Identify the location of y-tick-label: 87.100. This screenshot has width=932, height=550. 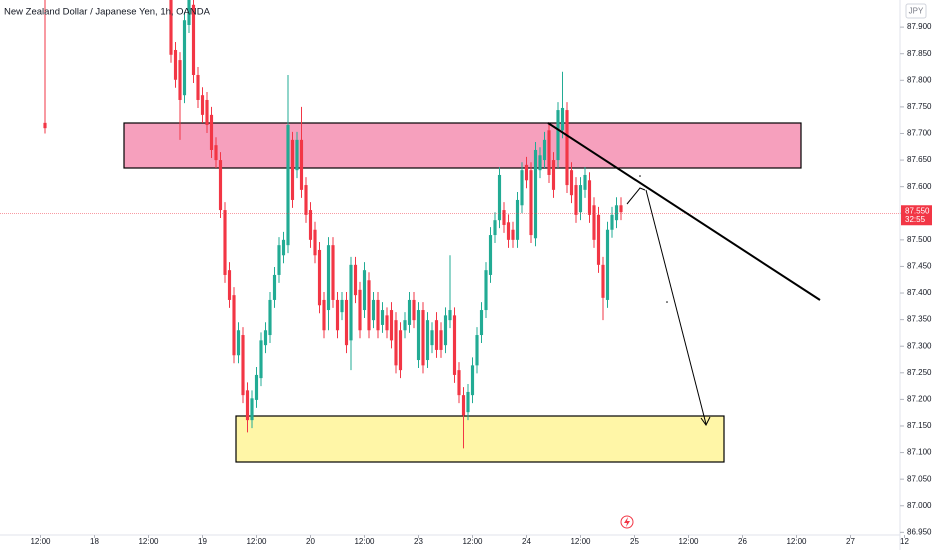
(919, 452).